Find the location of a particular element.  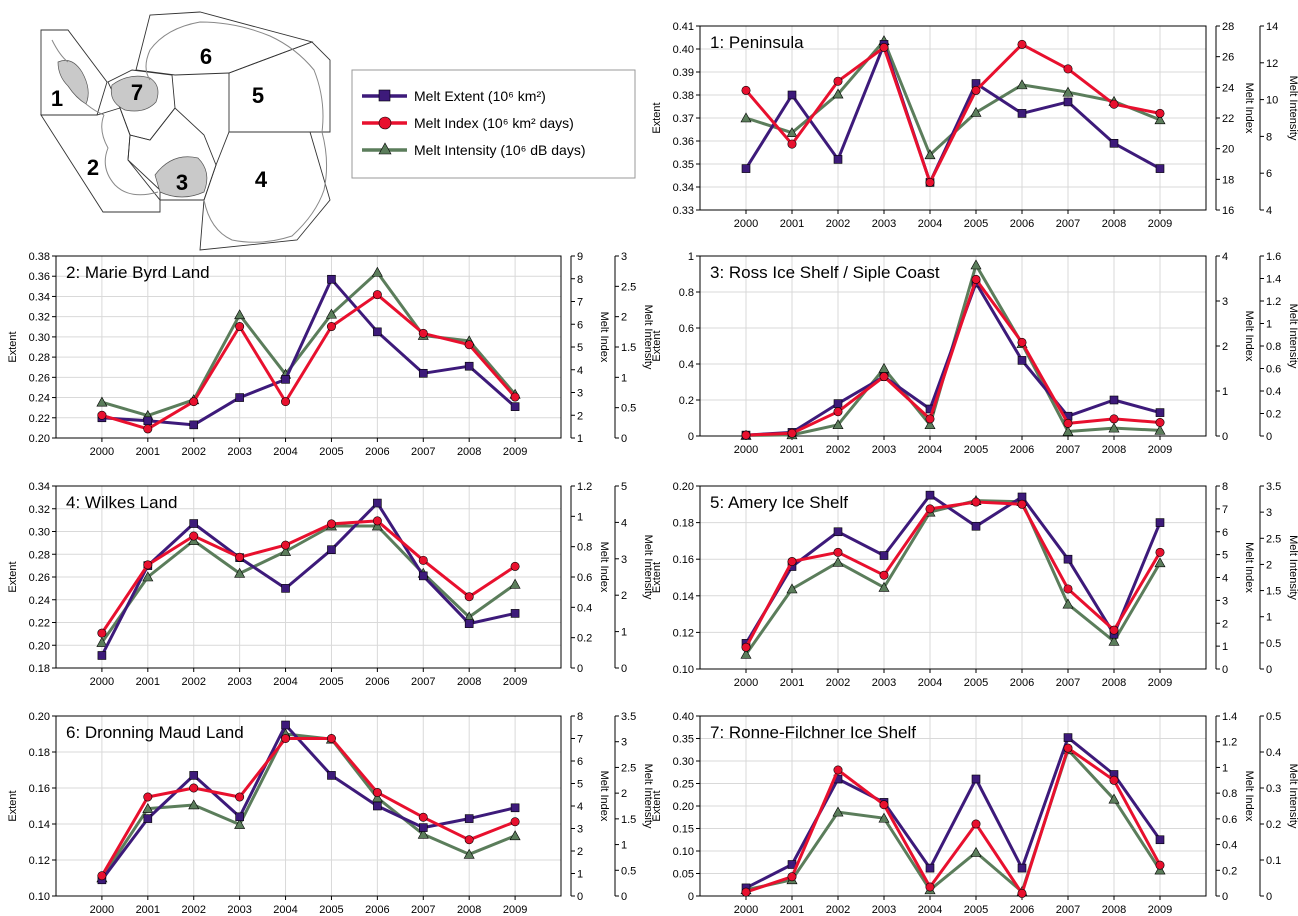

y2-axis-label: Melt Index is located at coordinates (1249, 336).